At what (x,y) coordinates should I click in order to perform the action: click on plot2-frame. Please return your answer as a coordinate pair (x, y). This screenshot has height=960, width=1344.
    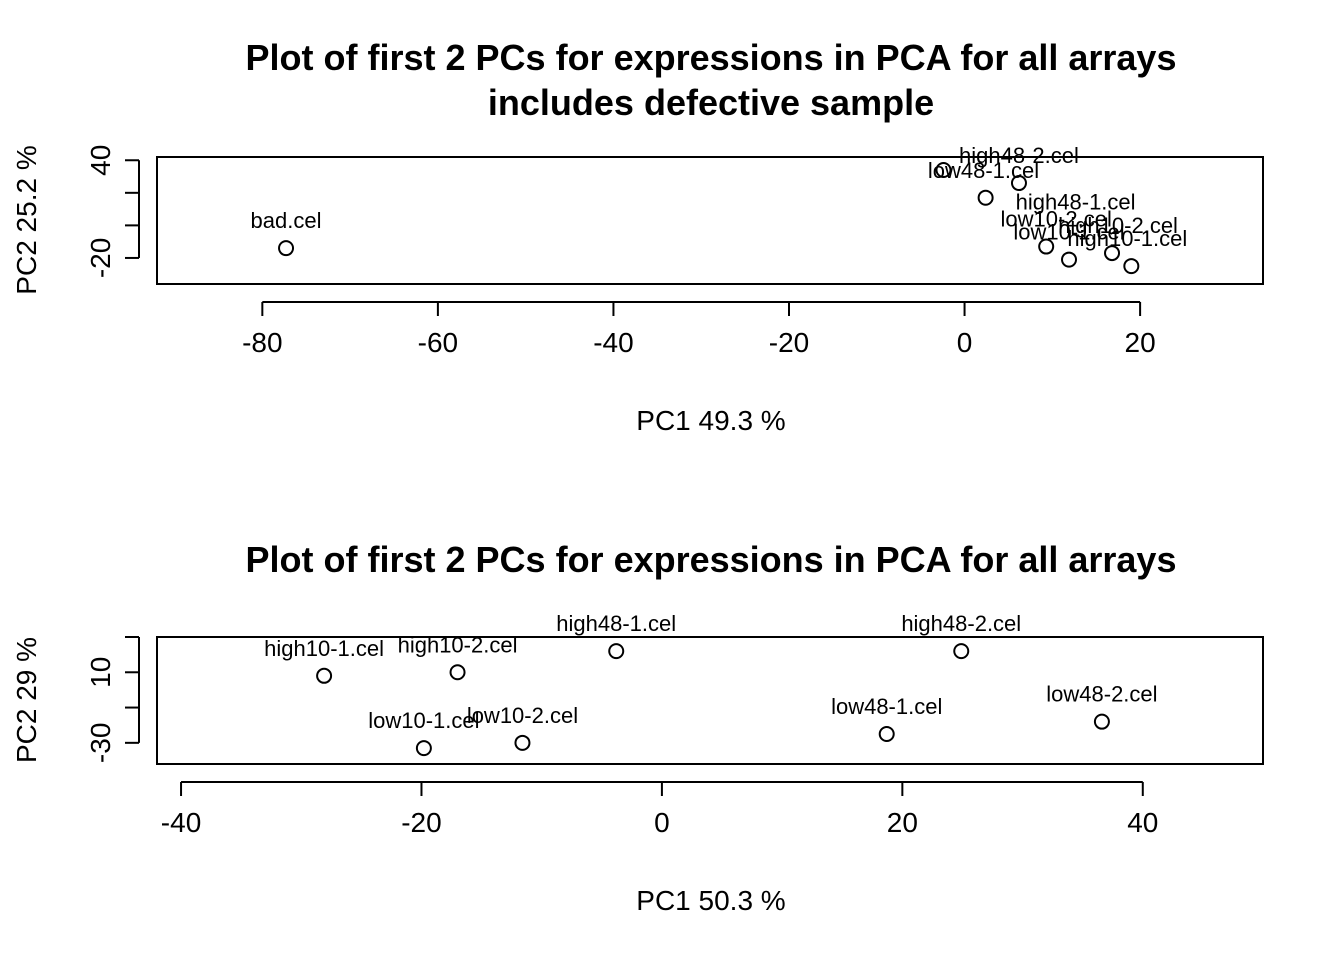
    Looking at the image, I should click on (710, 700).